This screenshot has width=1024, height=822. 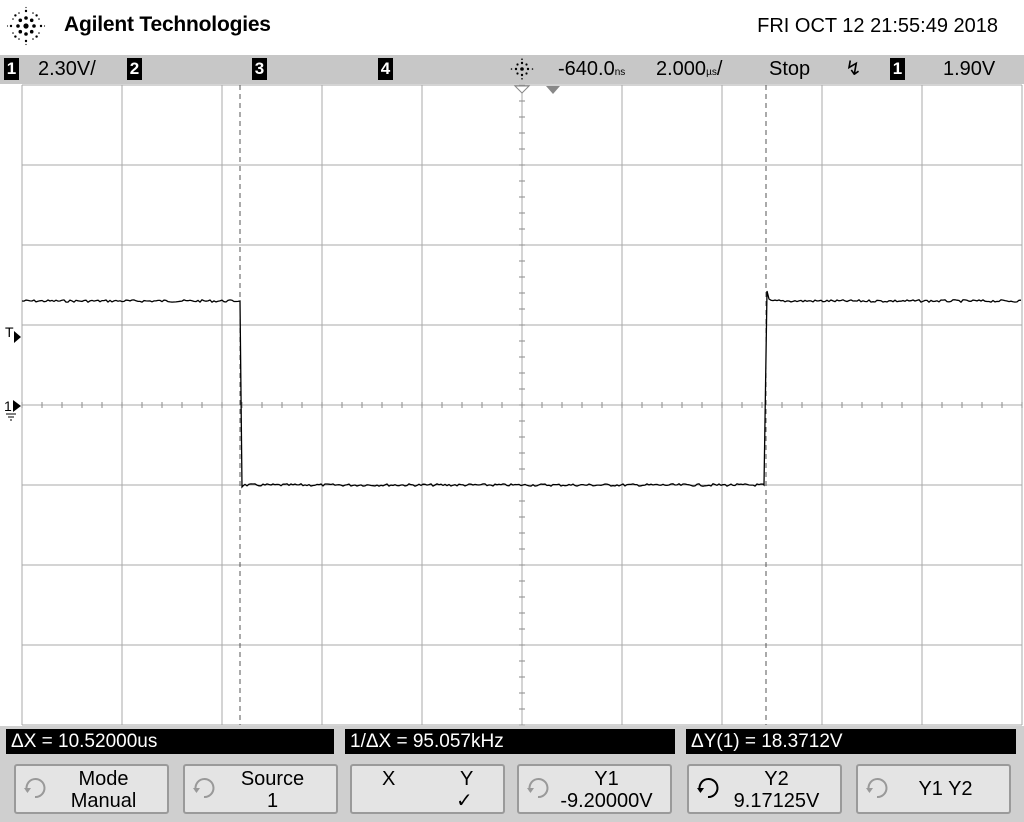 What do you see at coordinates (167, 24) in the screenshot?
I see `brand-name: Agilent Technologies` at bounding box center [167, 24].